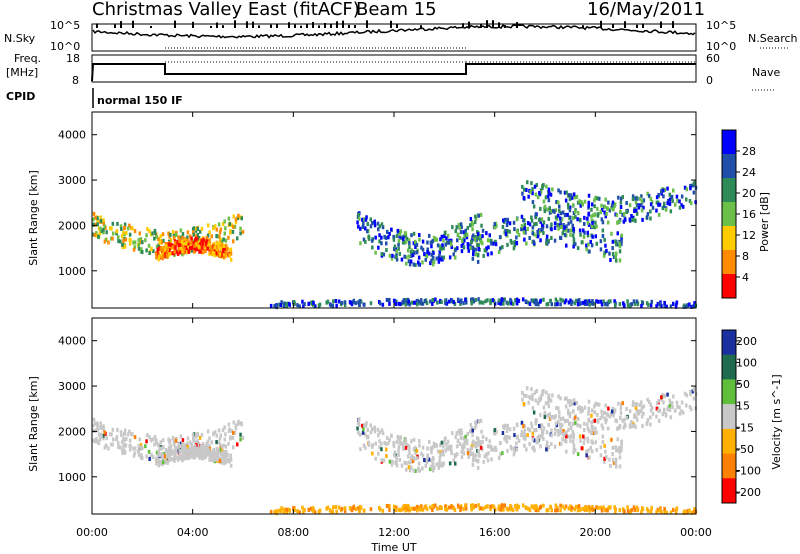 This screenshot has width=800, height=554. What do you see at coordinates (729, 416) in the screenshot?
I see `colorbar-frame` at bounding box center [729, 416].